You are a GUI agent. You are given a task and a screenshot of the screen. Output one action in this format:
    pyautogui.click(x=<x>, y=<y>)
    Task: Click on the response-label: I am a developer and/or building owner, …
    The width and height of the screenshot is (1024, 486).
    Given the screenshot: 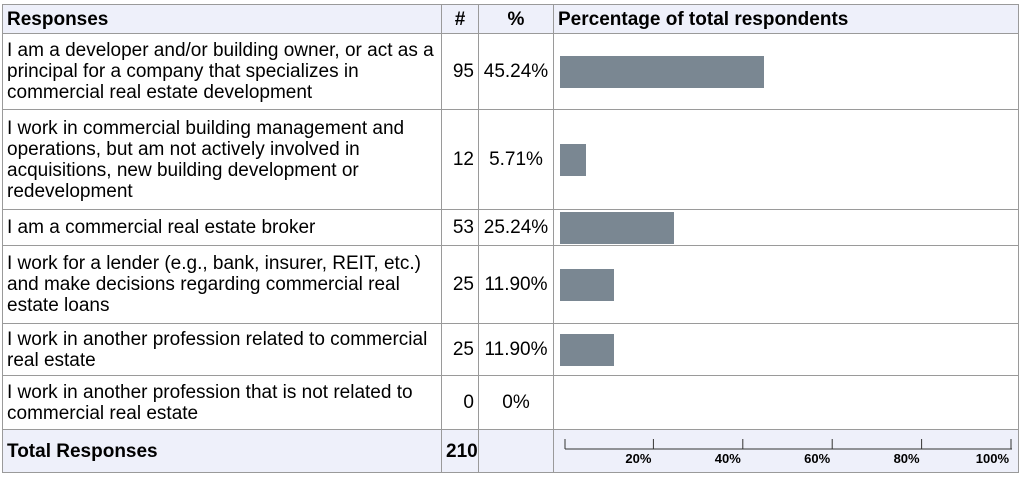 What is the action you would take?
    pyautogui.click(x=222, y=71)
    